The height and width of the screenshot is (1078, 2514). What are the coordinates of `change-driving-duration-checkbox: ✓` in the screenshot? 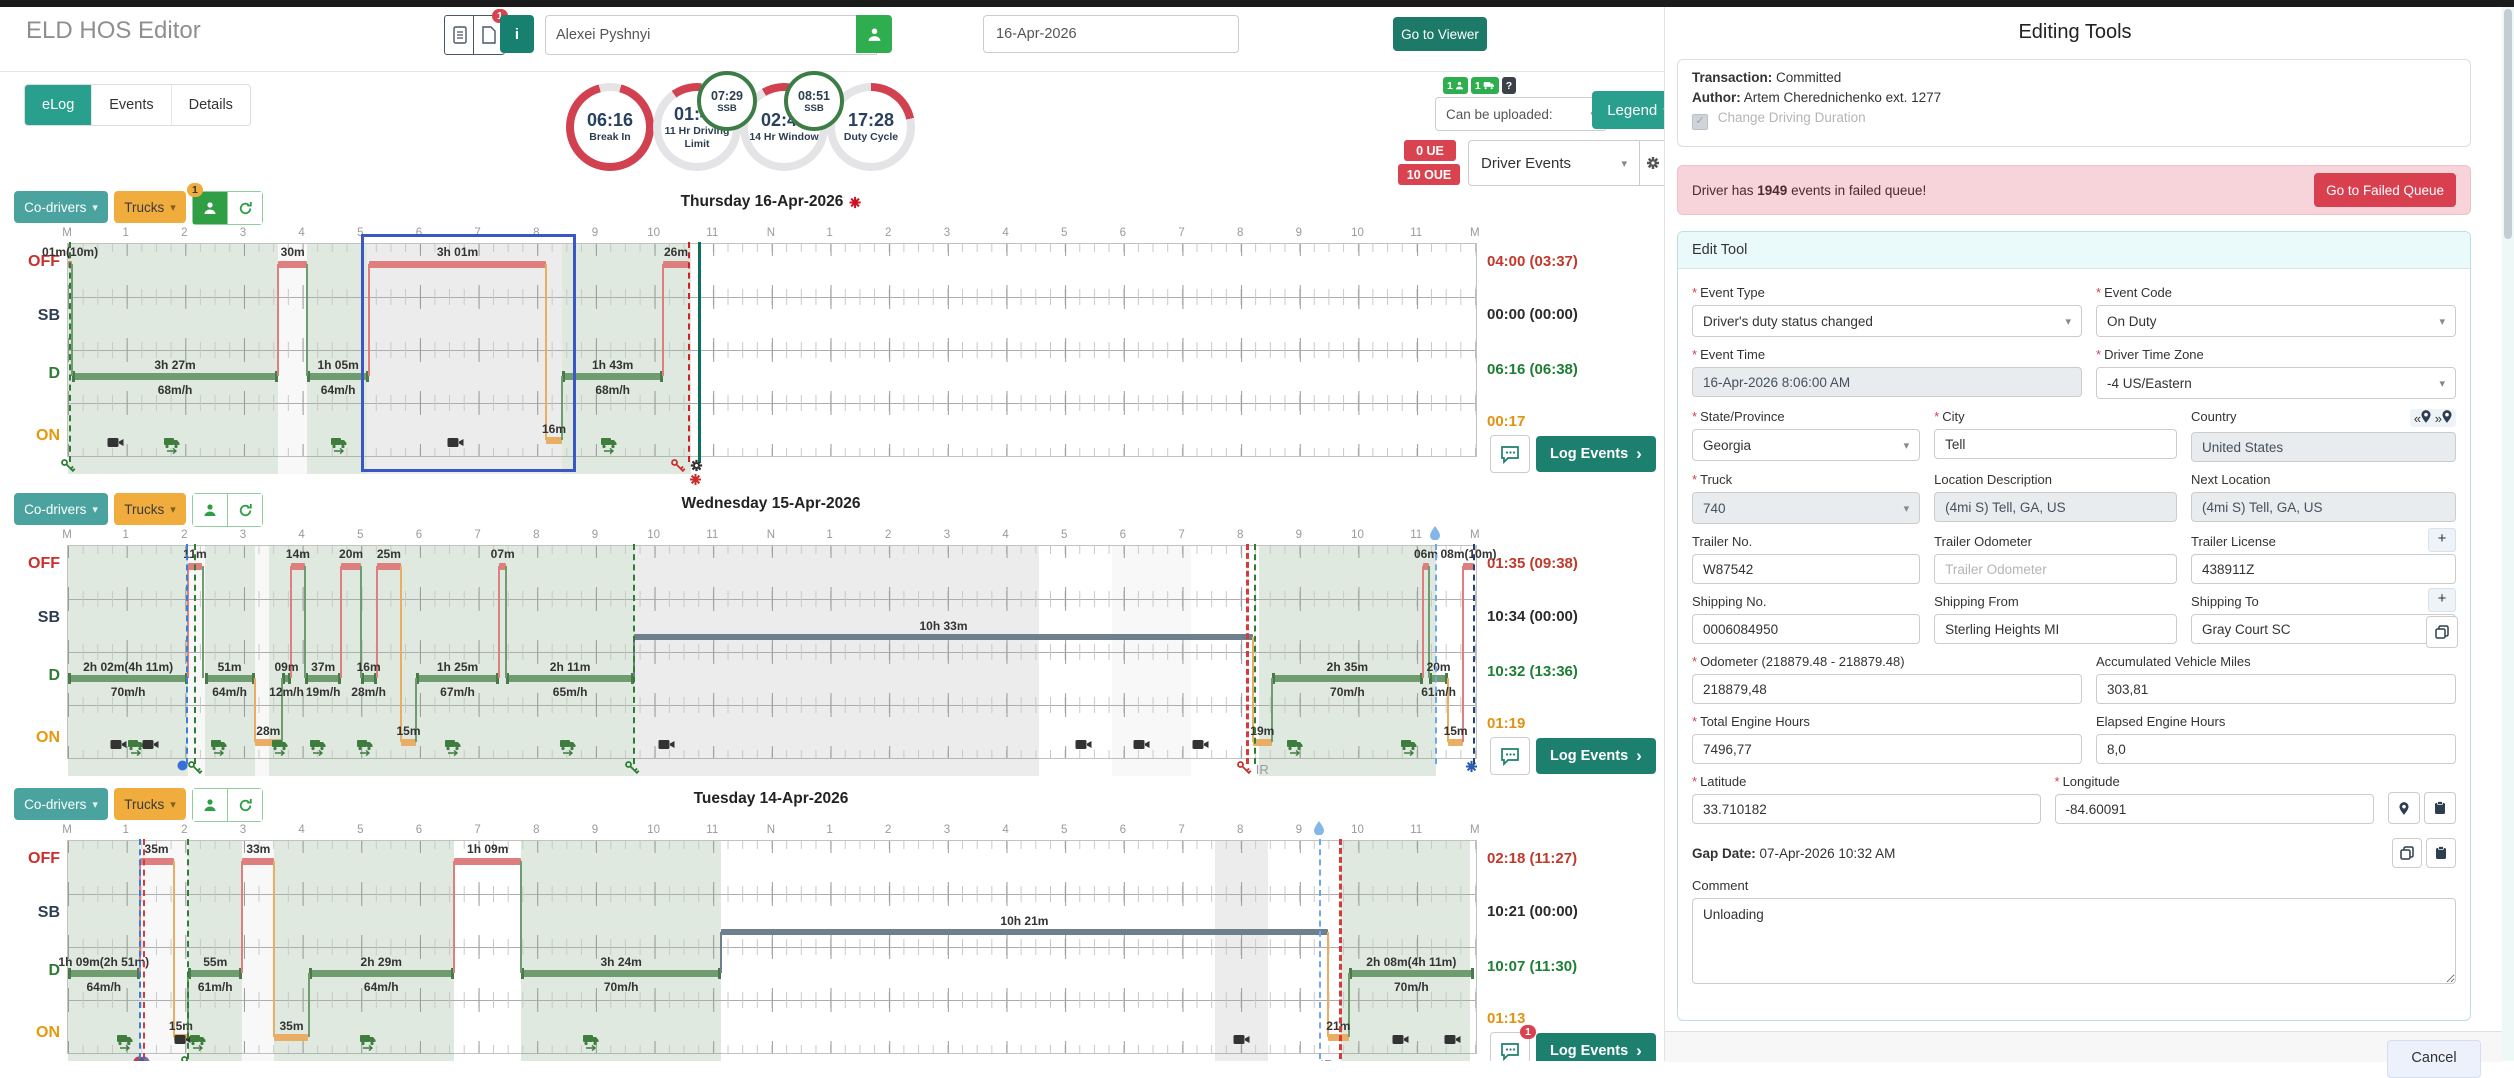 It's located at (1700, 122).